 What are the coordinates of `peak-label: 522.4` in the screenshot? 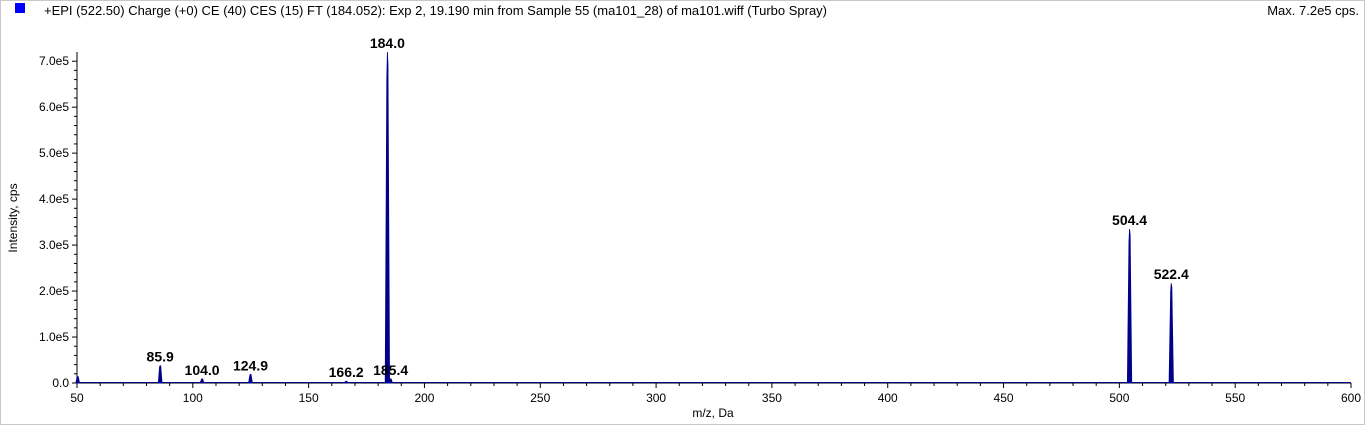 It's located at (1171, 274).